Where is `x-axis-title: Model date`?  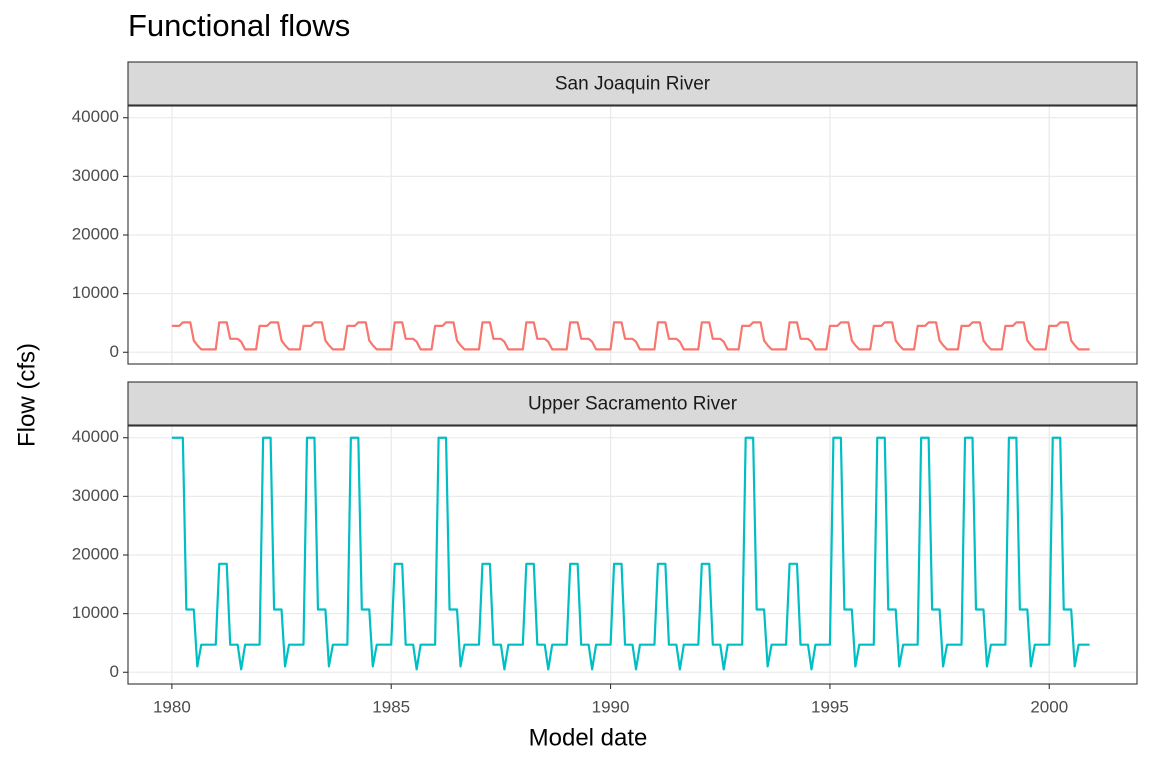 x-axis-title: Model date is located at coordinates (588, 737).